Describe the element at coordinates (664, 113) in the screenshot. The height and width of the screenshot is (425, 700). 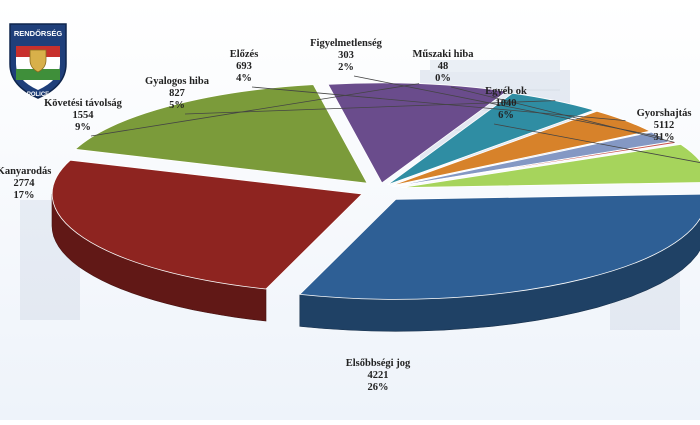
I see `slice-label-gyorshajtas: Gyorshajtás` at that location.